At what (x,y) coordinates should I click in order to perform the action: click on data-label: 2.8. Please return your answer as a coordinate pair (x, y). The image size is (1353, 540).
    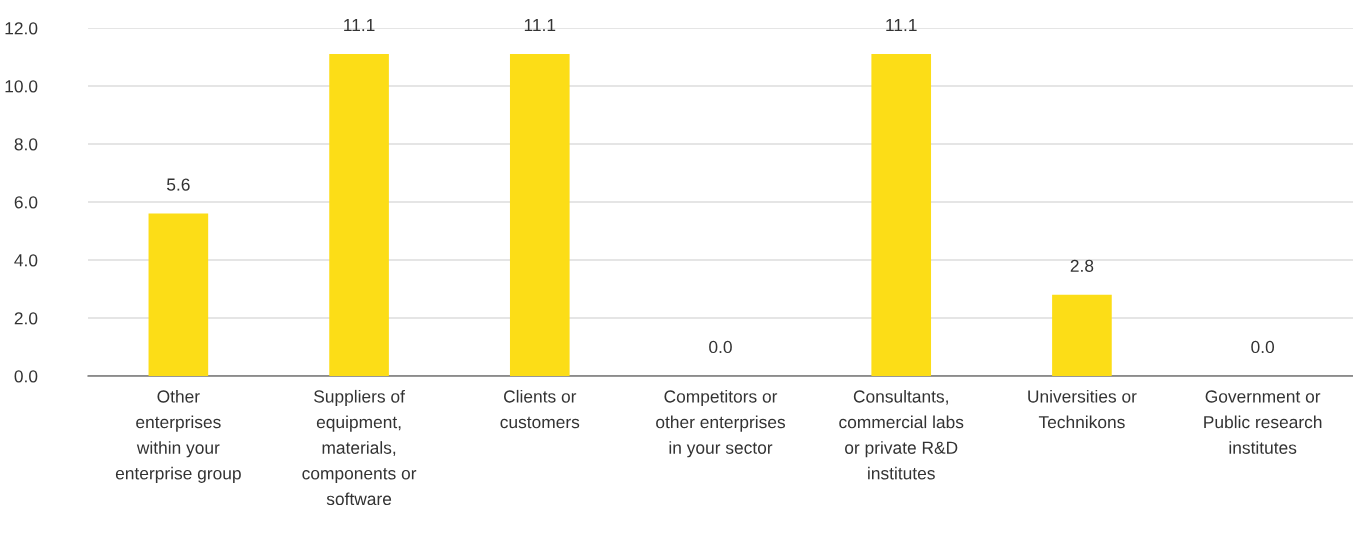
    Looking at the image, I should click on (1082, 265).